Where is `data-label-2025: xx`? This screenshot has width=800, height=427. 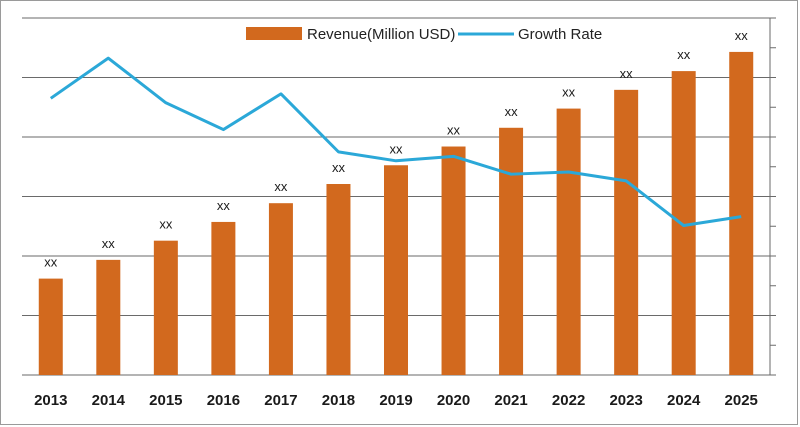 data-label-2025: xx is located at coordinates (742, 35).